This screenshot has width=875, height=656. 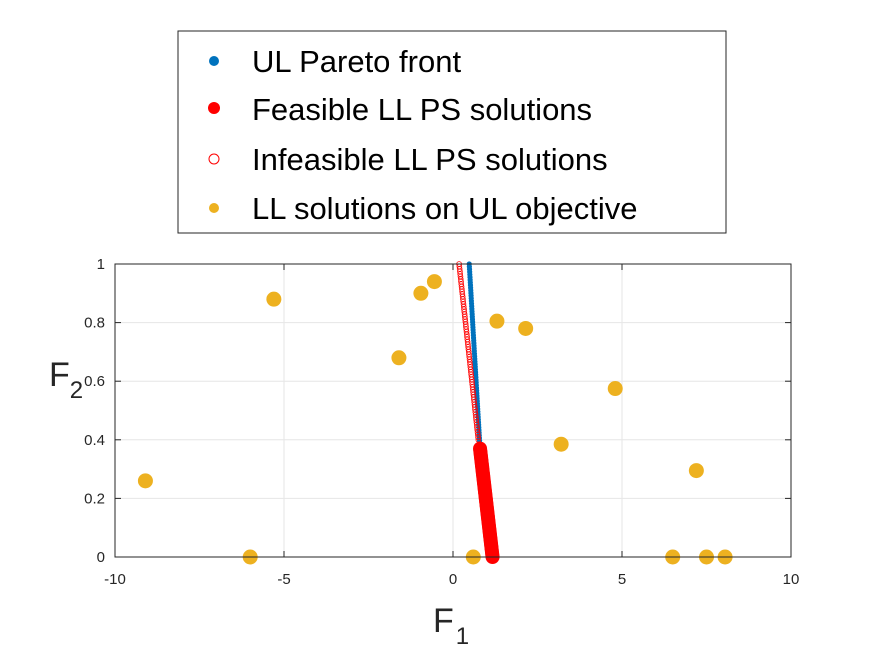 I want to click on x-axis-label: F1, so click(x=451, y=626).